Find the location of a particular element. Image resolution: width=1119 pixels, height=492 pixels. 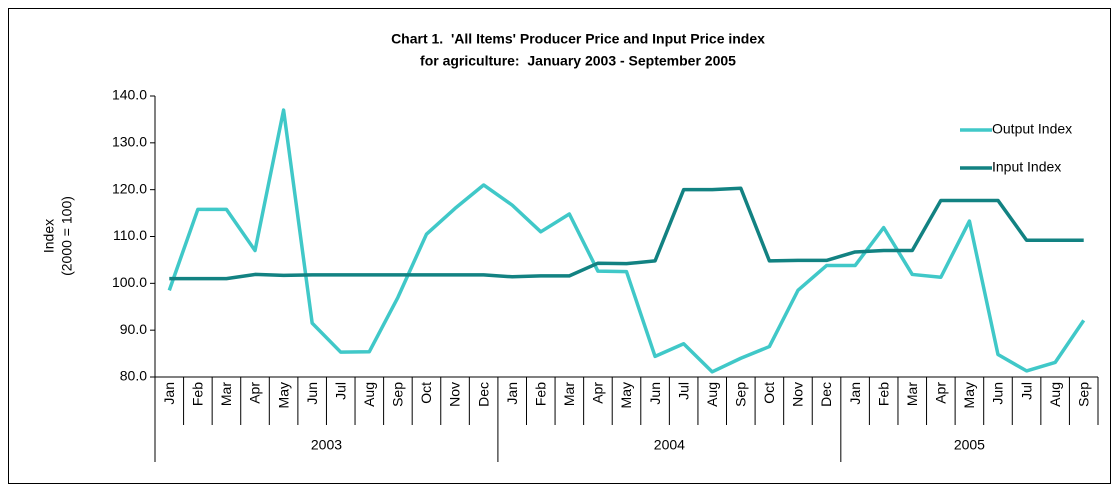

y-tick-label: 120.0 is located at coordinates (129, 188).